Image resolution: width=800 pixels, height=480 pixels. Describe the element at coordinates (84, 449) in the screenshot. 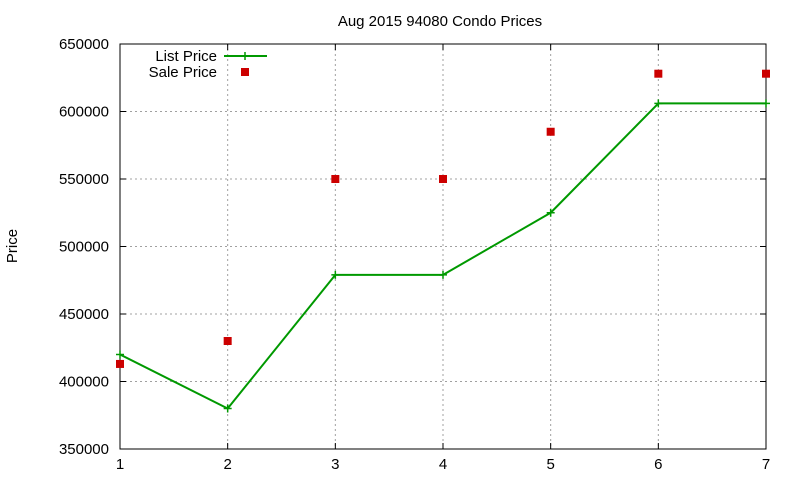

I see `y-tick-label-0: 350000` at that location.